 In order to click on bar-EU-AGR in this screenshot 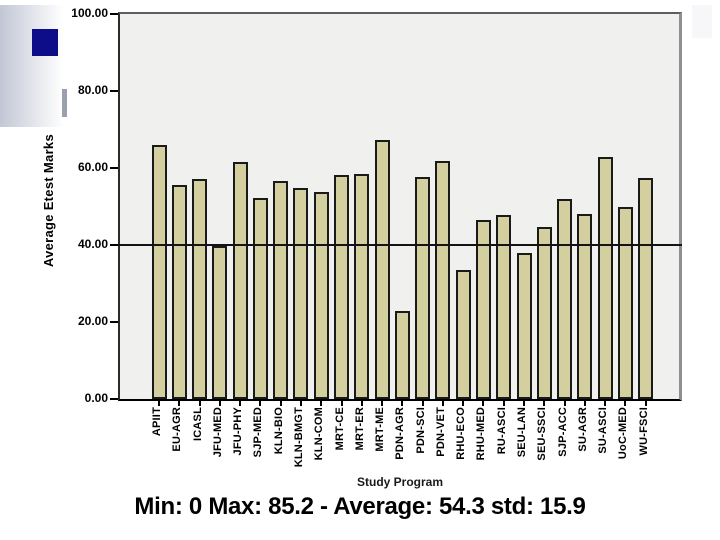, I will do `click(179, 292)`.